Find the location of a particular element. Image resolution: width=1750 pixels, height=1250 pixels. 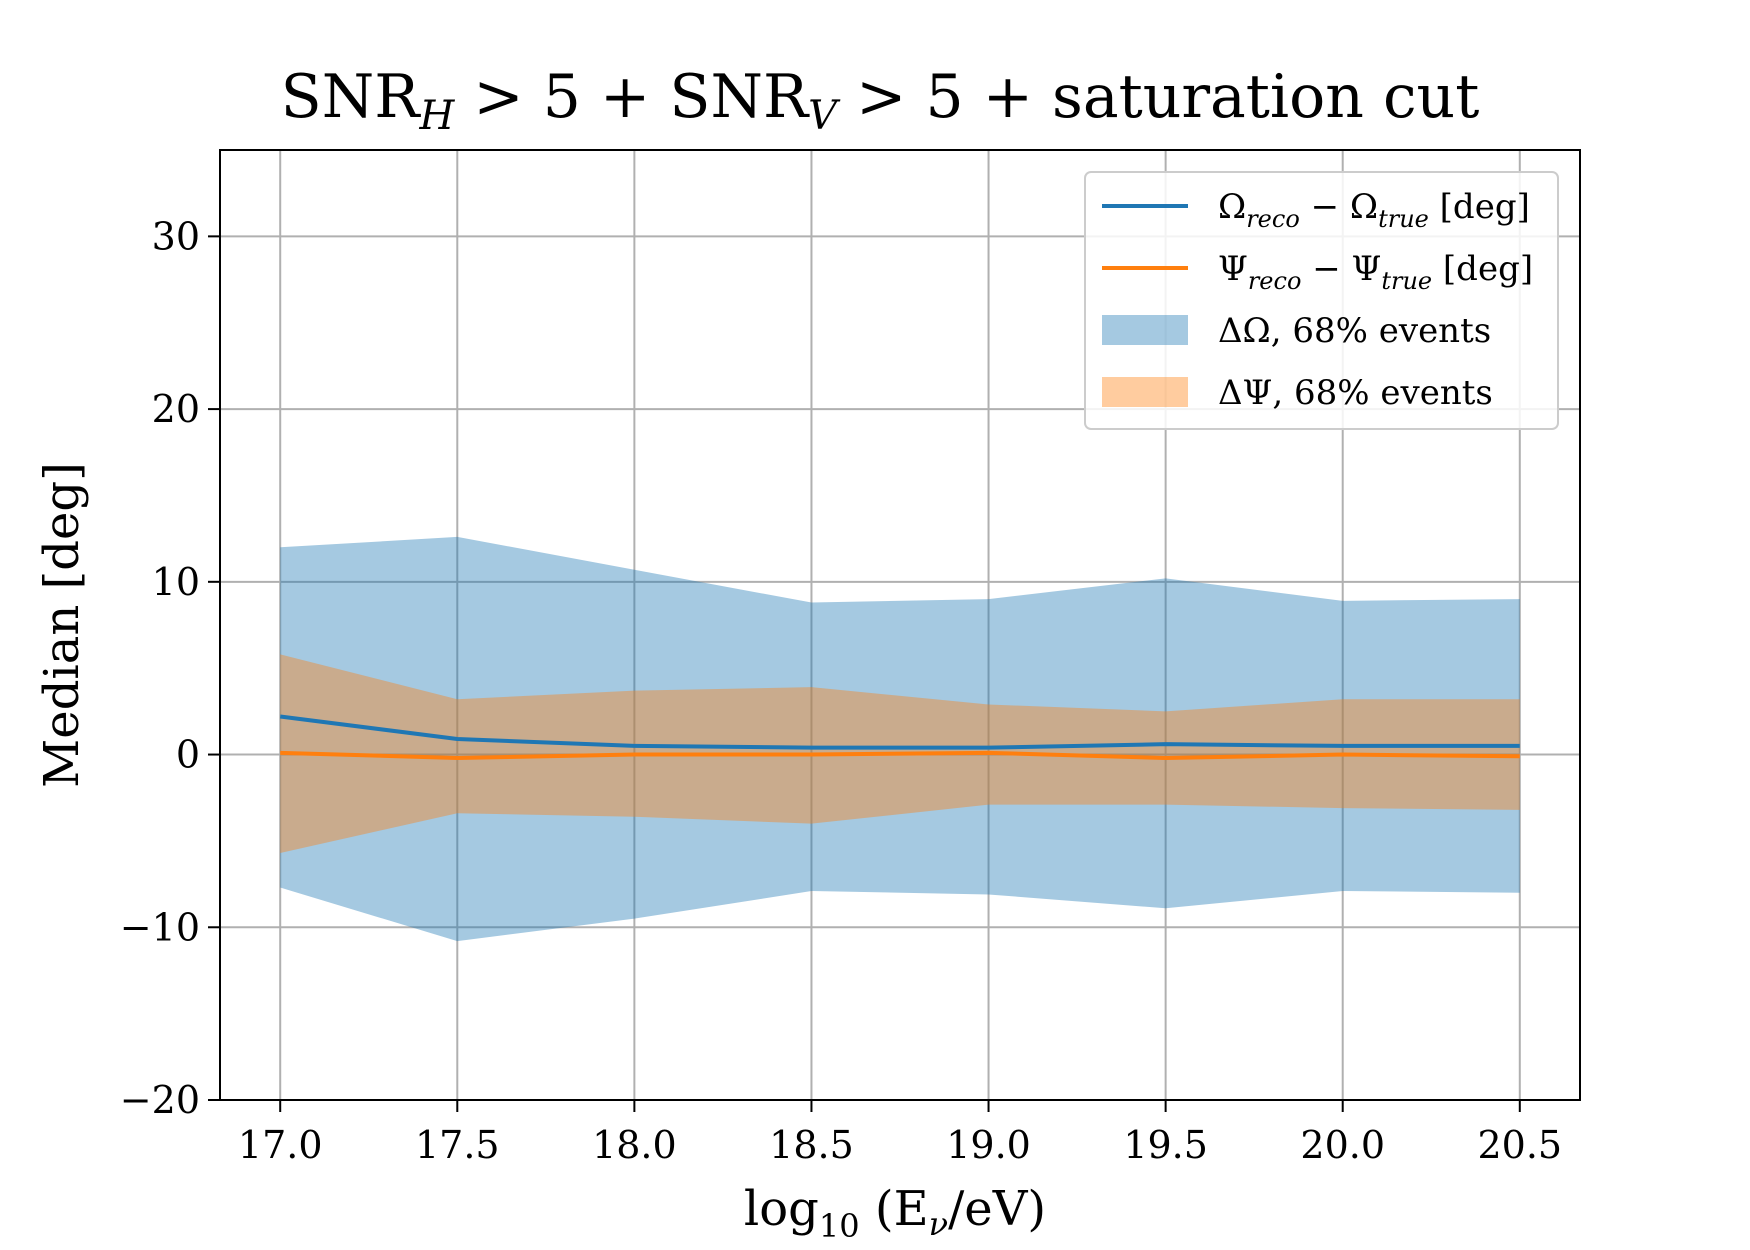

x-tick-label: 17.0 is located at coordinates (280, 1145).